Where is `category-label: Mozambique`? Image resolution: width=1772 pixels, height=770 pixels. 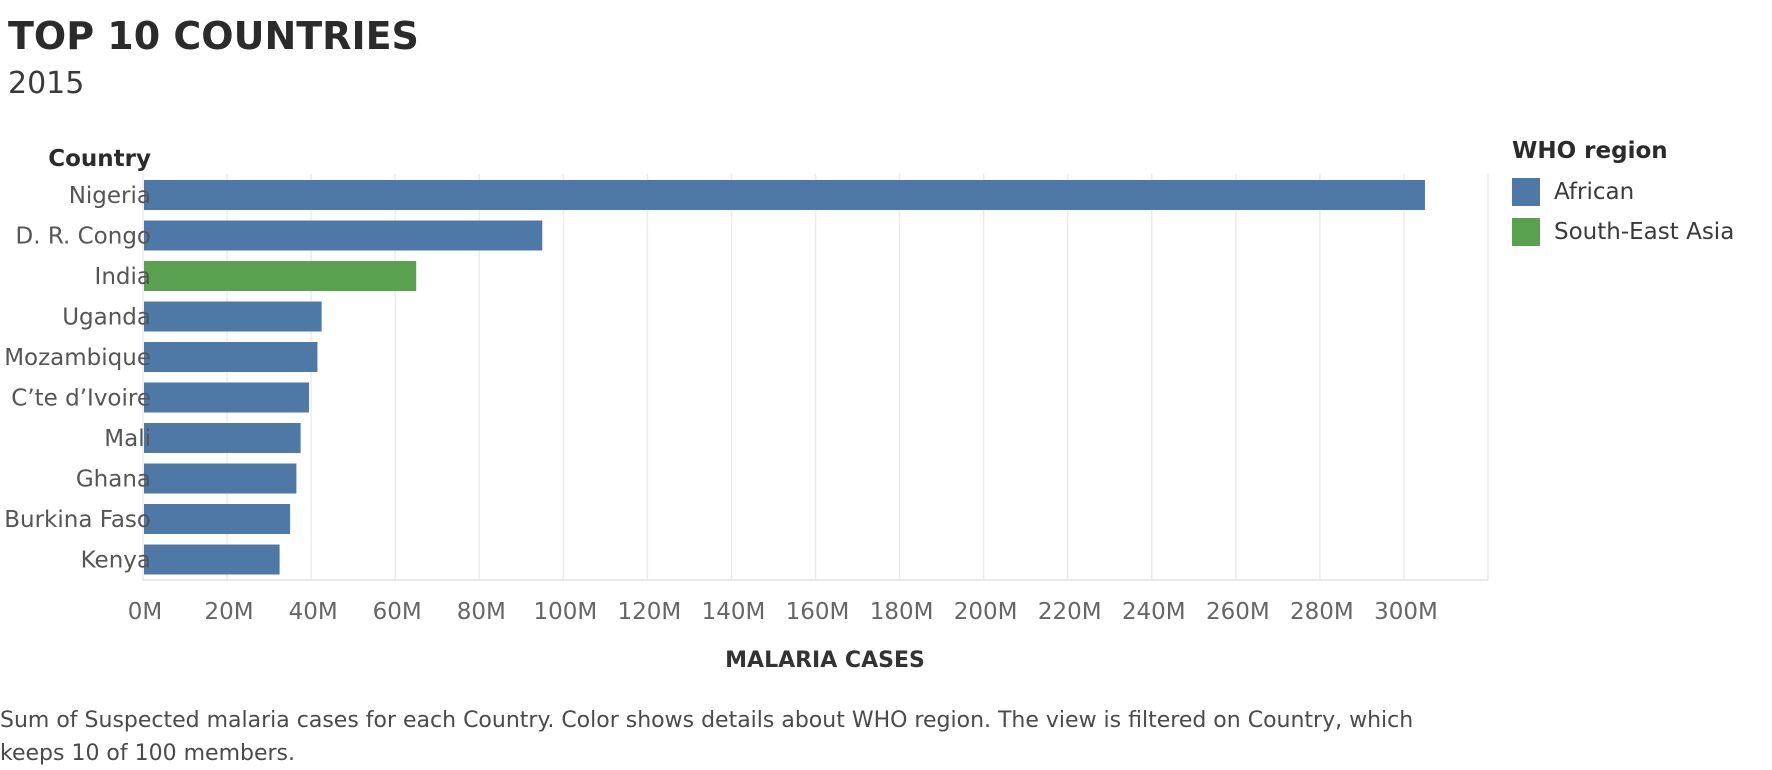
category-label: Mozambique is located at coordinates (77, 358).